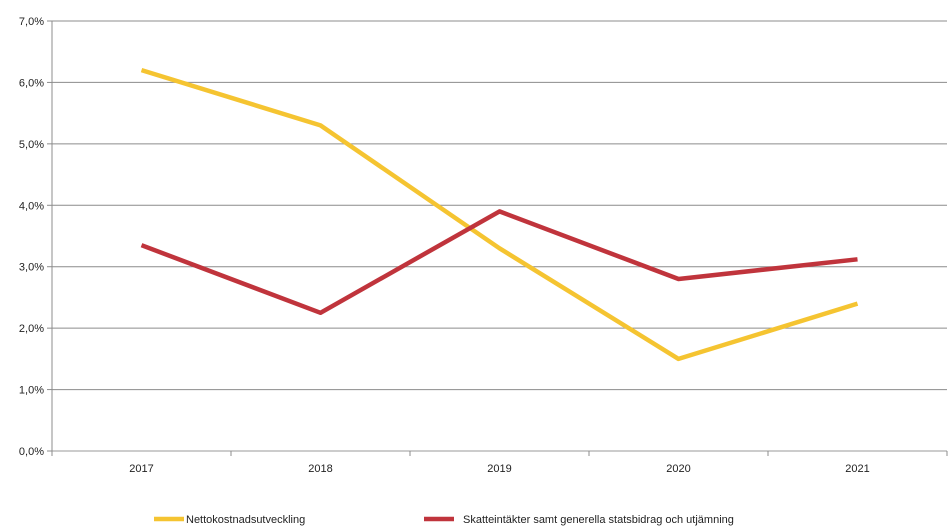 Image resolution: width=950 pixels, height=530 pixels. Describe the element at coordinates (36, 237) in the screenshot. I see `y-axis-ticks: 0,0% 1,0% 2,0% 3,0% 4,0% 5,0% 6,0% 7,0%` at that location.